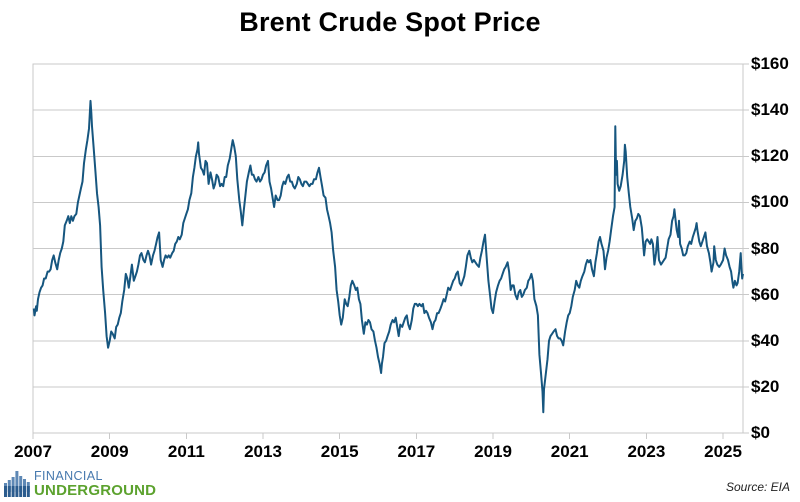 Image resolution: width=800 pixels, height=502 pixels. What do you see at coordinates (95, 490) in the screenshot?
I see `logo-line2: UNDERGROUND` at bounding box center [95, 490].